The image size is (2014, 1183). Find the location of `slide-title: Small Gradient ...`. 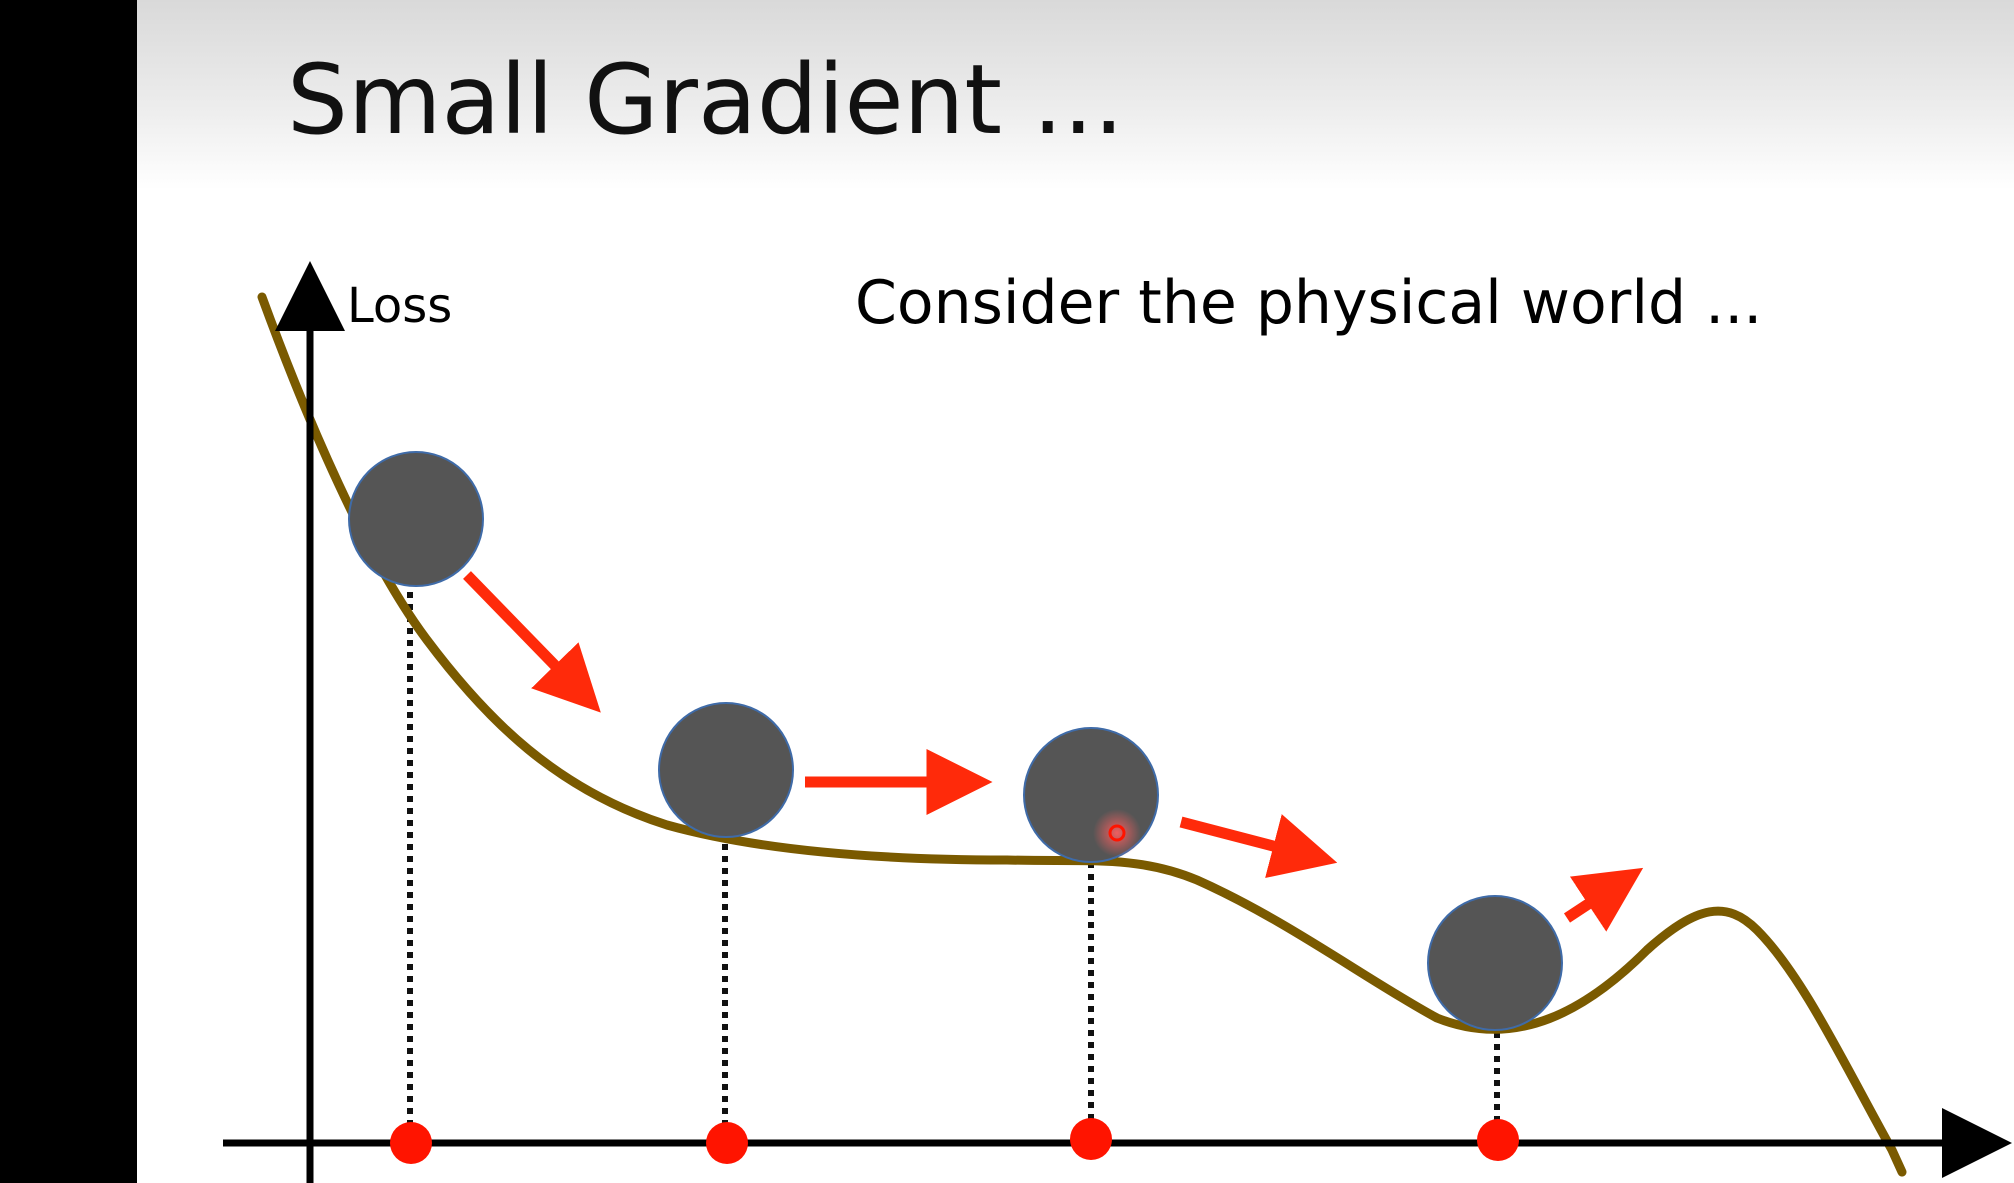

slide-title: Small Gradient ... is located at coordinates (706, 100).